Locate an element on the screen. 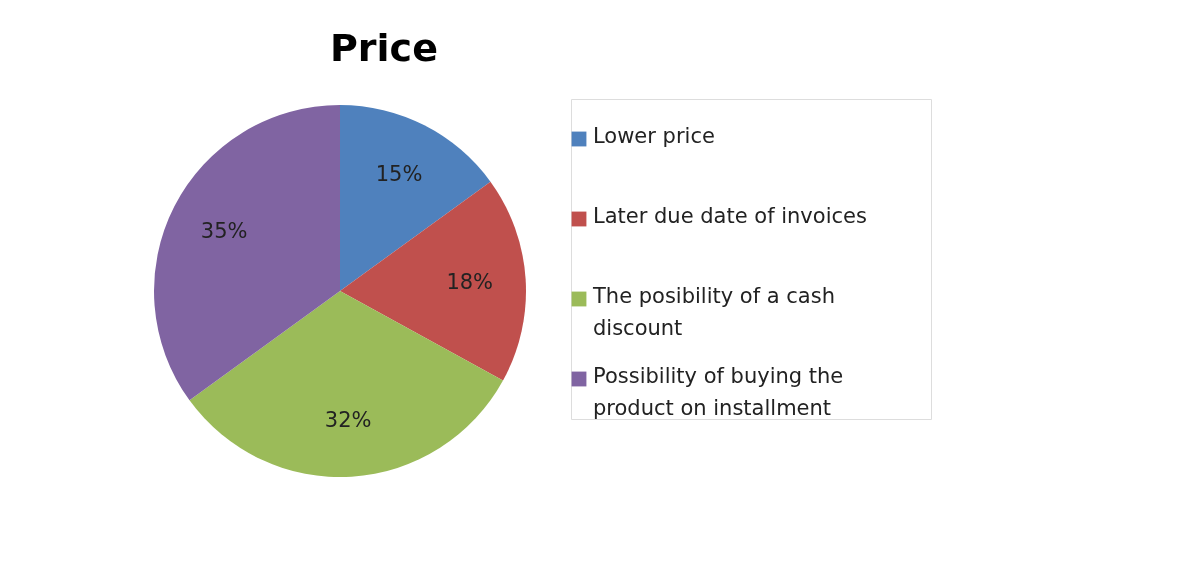 Image resolution: width=1194 pixels, height=584 pixels. legend-label: Later due date of invoices is located at coordinates (730, 216).